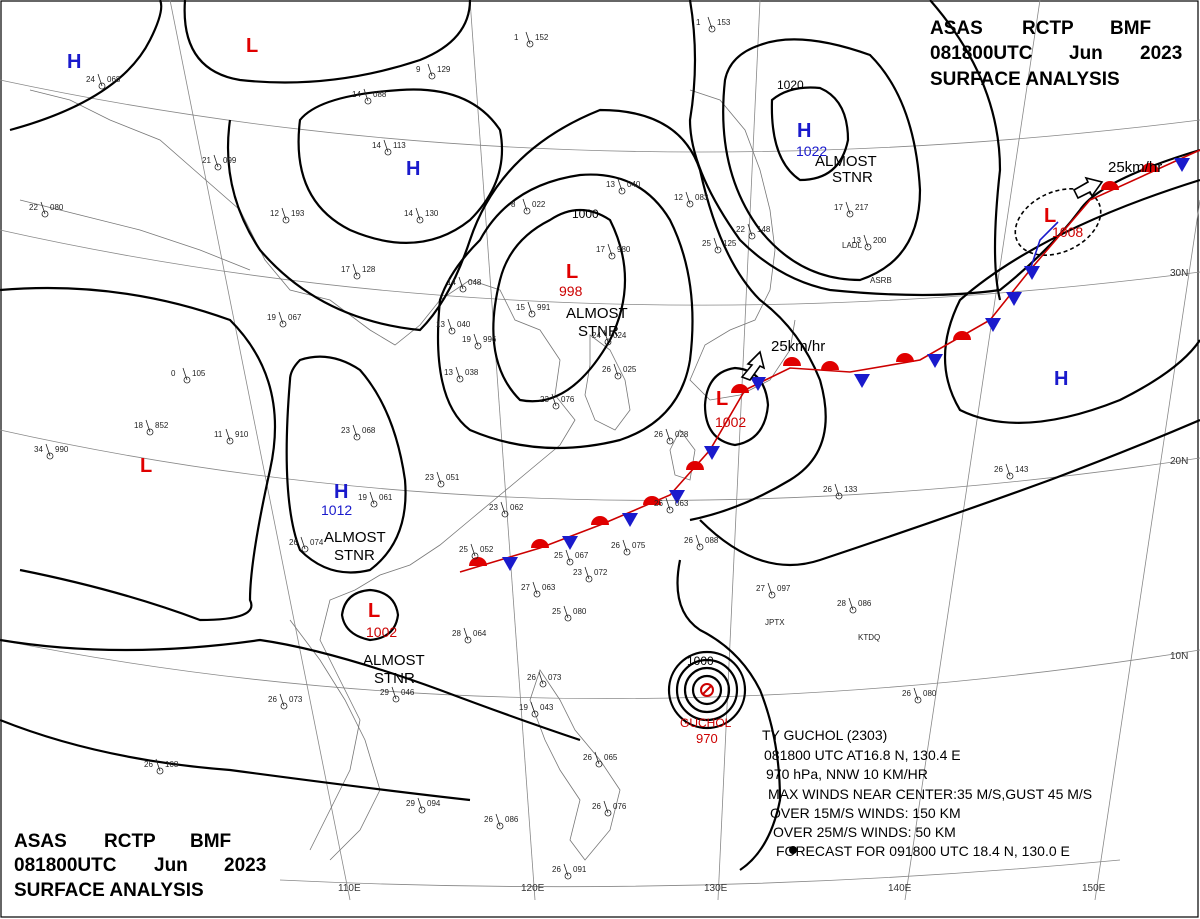 This screenshot has height=919, width=1200. Describe the element at coordinates (601, 572) in the screenshot. I see `station-pressure: 072` at that location.